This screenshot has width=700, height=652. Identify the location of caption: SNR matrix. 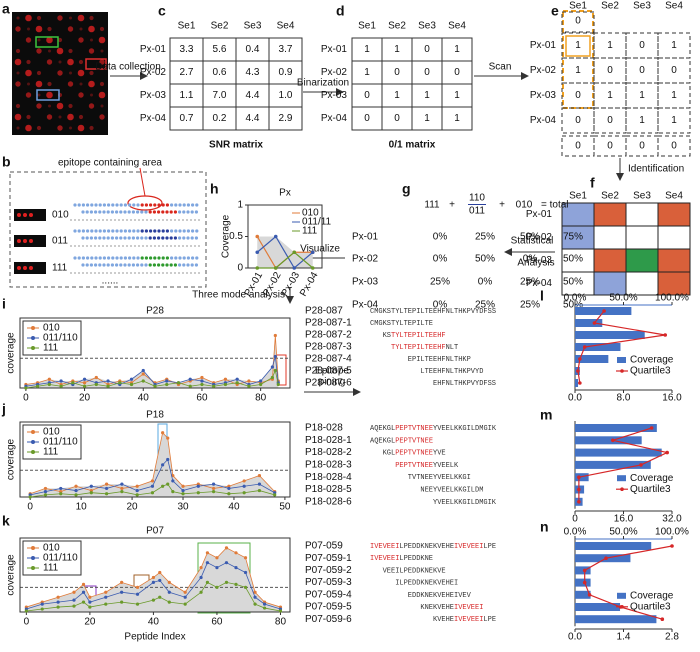
(236, 145).